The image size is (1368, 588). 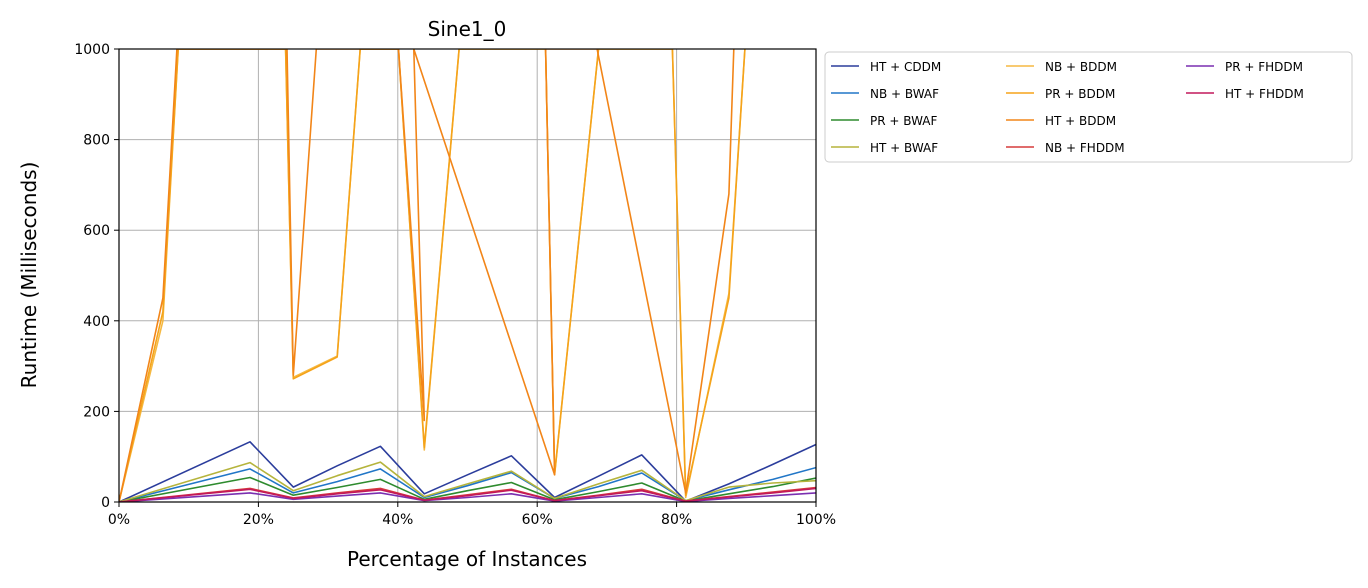 What do you see at coordinates (96, 322) in the screenshot?
I see `y-tick-label: 400` at bounding box center [96, 322].